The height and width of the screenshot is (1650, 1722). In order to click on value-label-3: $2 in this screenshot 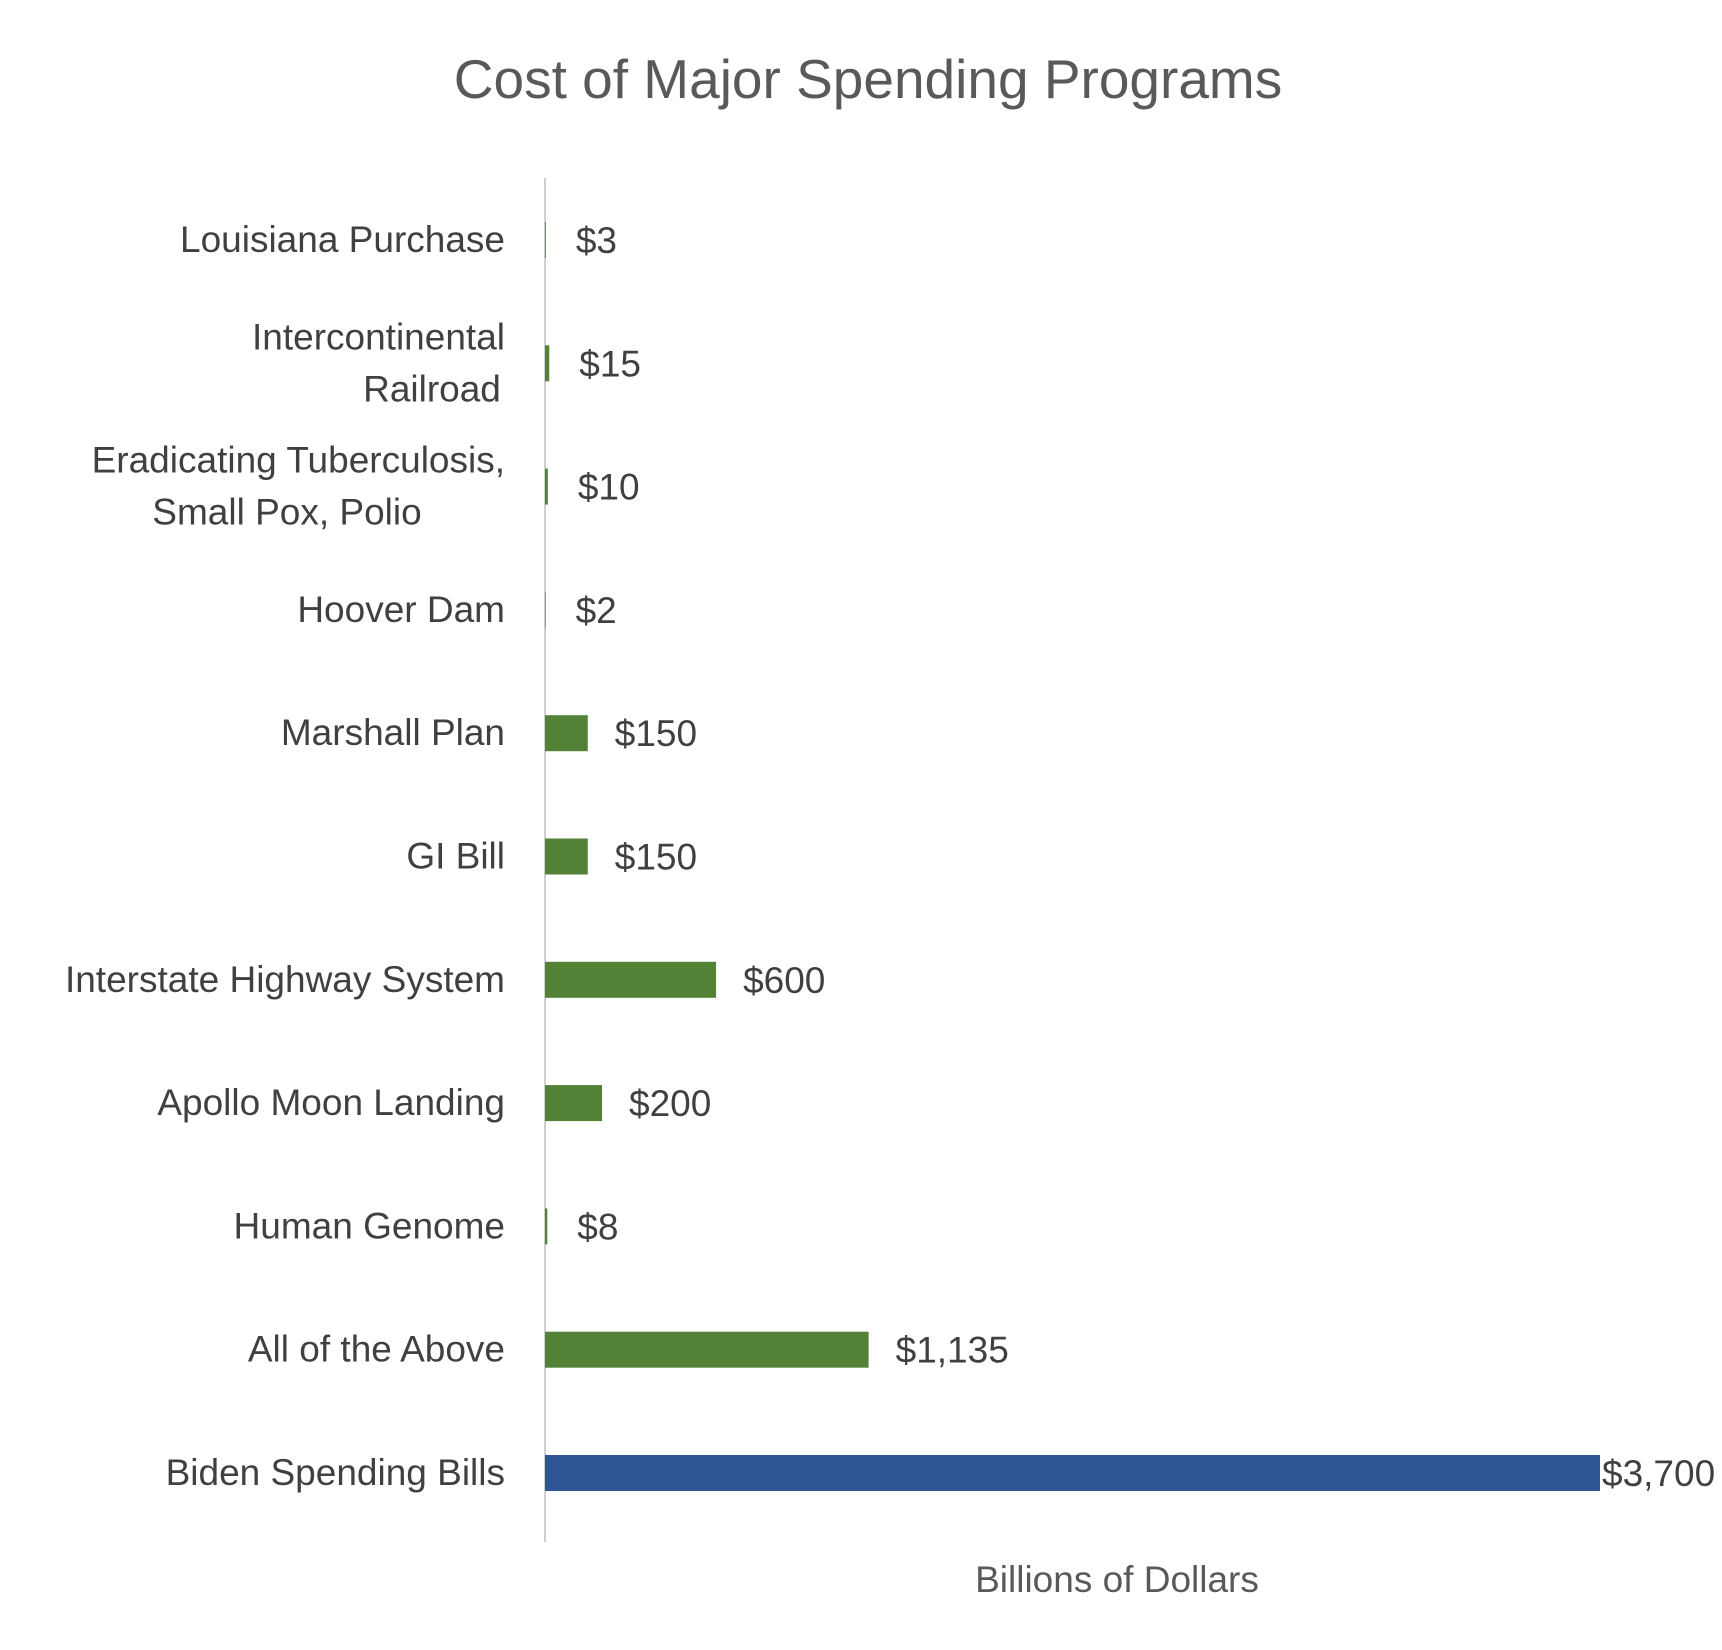, I will do `click(596, 610)`.